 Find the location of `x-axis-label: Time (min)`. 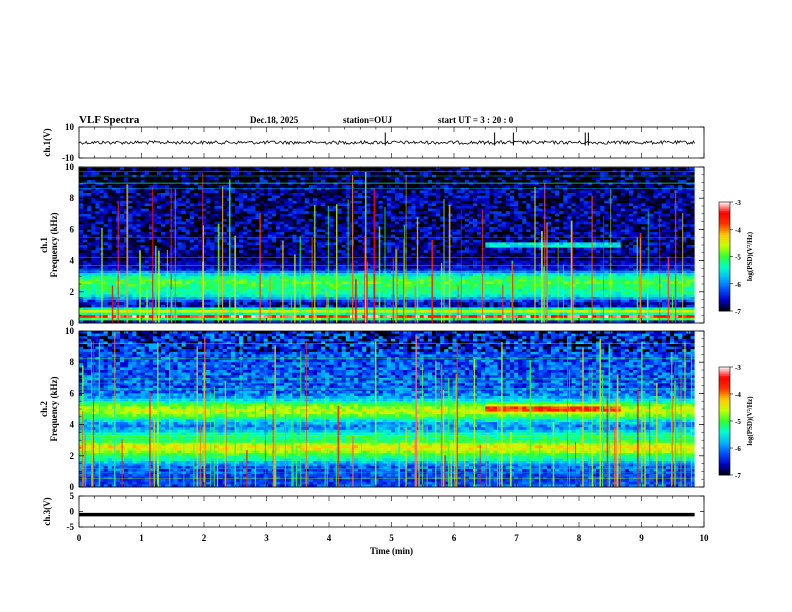

x-axis-label: Time (min) is located at coordinates (391, 551).